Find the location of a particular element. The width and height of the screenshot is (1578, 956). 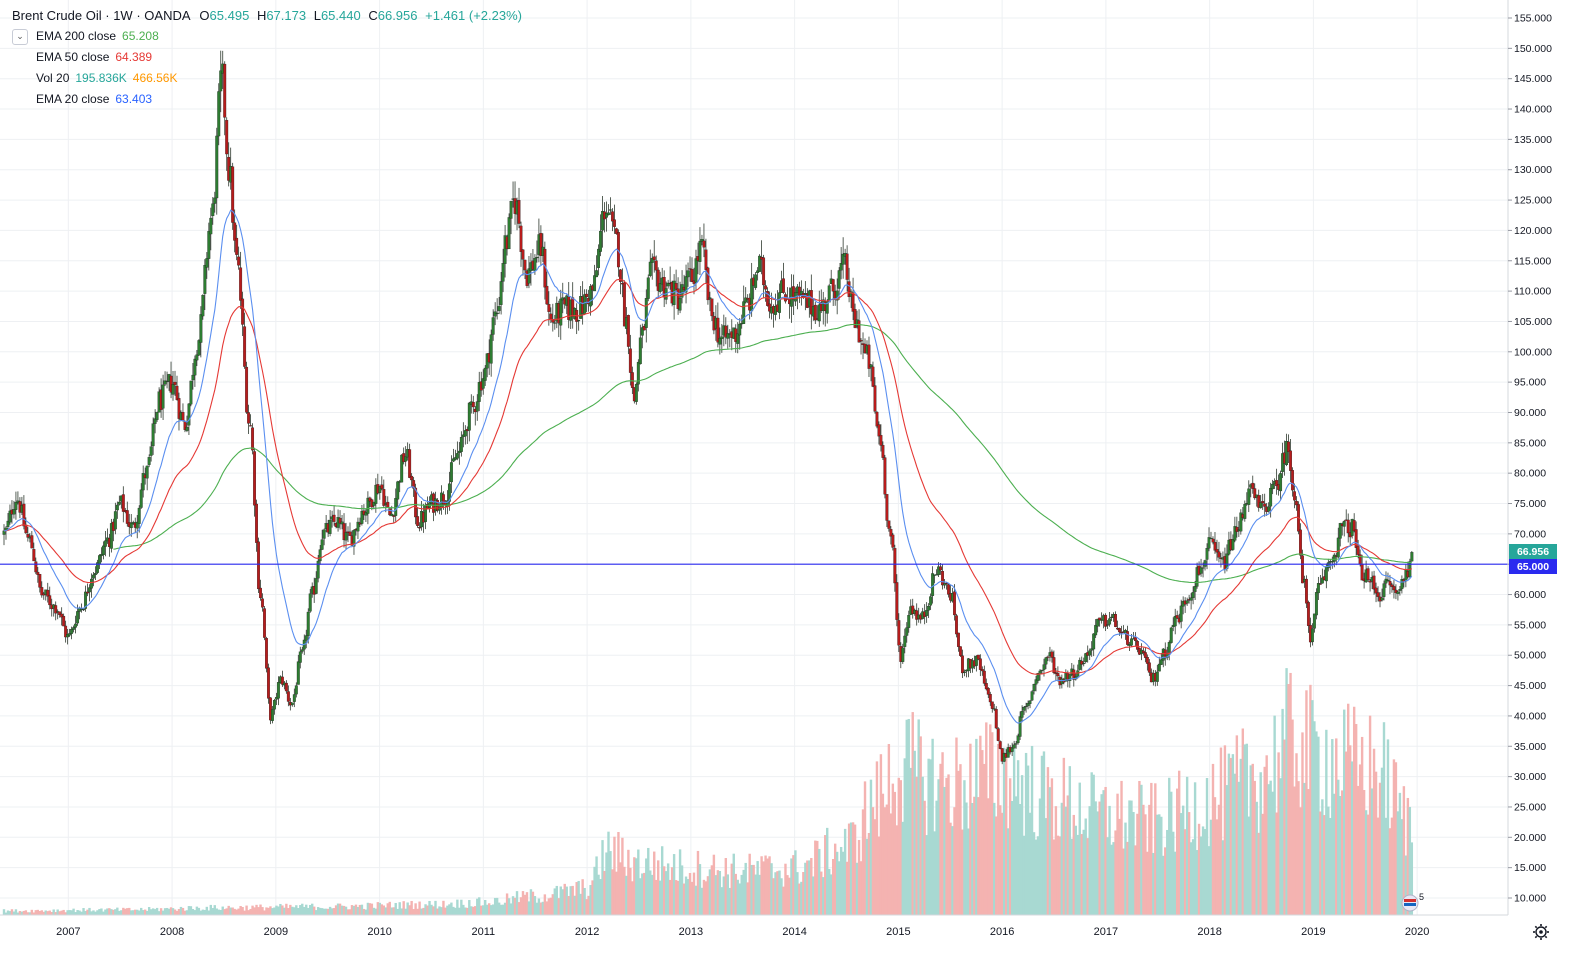

x-tick-label: 2007 is located at coordinates (68, 932).